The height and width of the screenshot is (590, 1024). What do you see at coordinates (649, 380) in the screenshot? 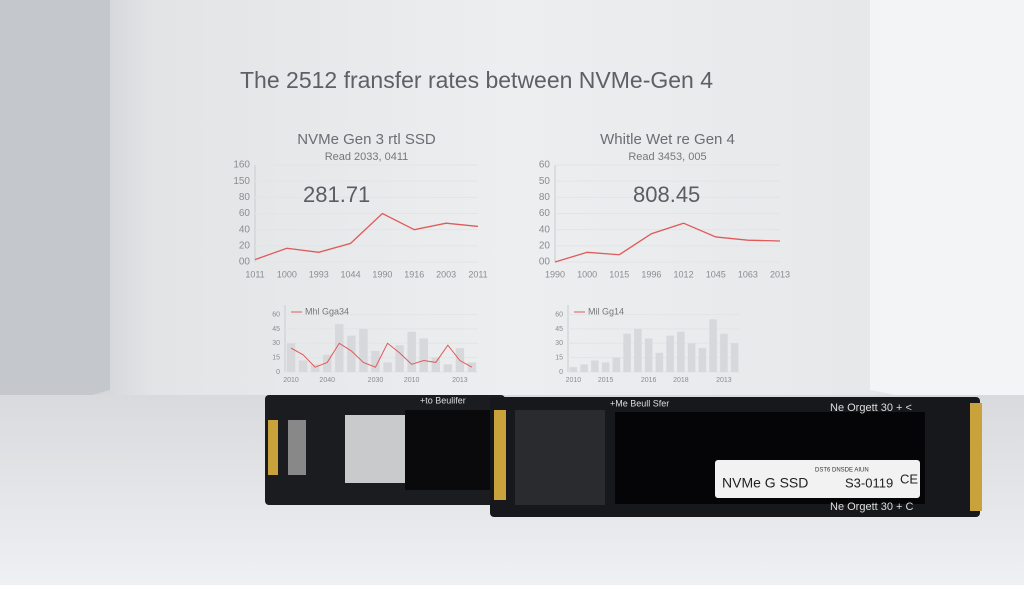
I see `x-tick-label: 2016` at bounding box center [649, 380].